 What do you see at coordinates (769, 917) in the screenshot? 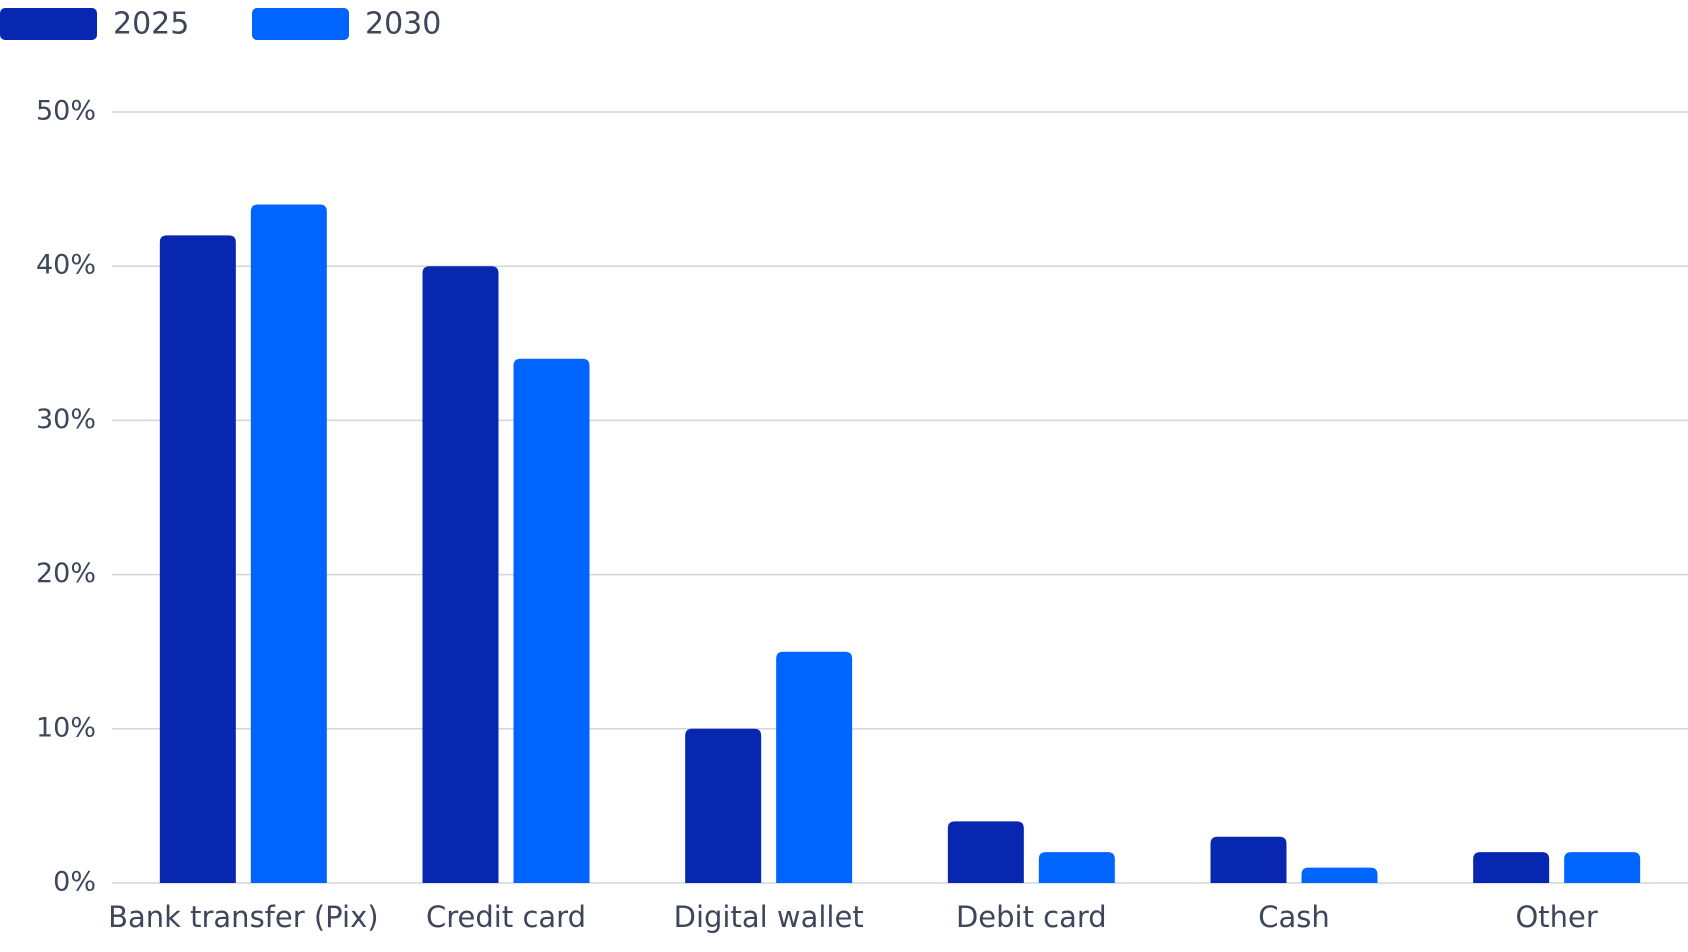
I see `x-tick-label: Digital wallet` at bounding box center [769, 917].